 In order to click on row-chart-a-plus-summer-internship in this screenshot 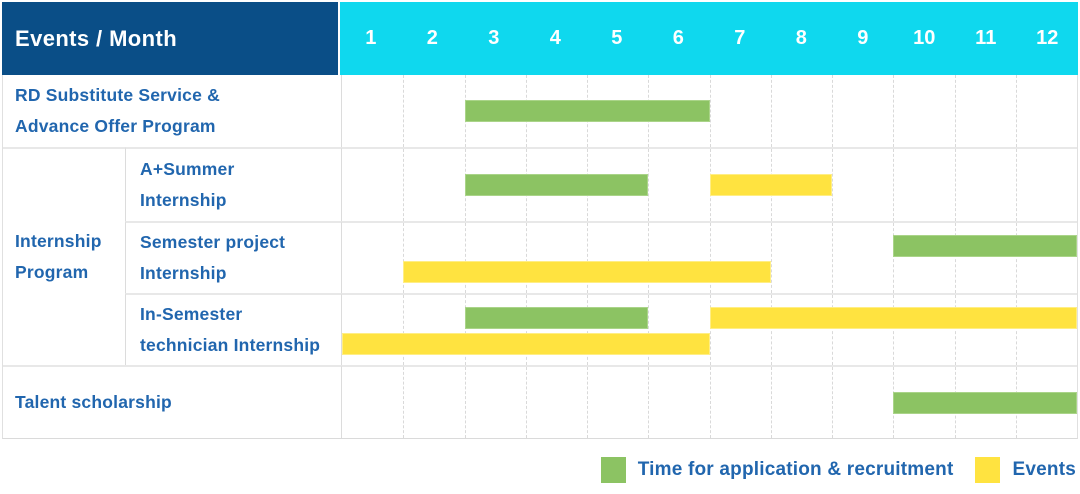, I will do `click(709, 184)`.